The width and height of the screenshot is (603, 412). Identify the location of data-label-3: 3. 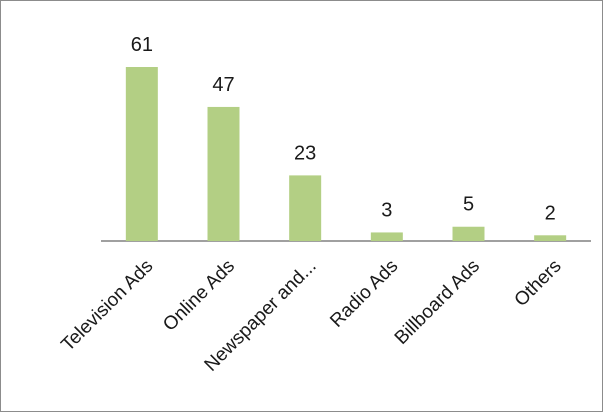
(386, 210).